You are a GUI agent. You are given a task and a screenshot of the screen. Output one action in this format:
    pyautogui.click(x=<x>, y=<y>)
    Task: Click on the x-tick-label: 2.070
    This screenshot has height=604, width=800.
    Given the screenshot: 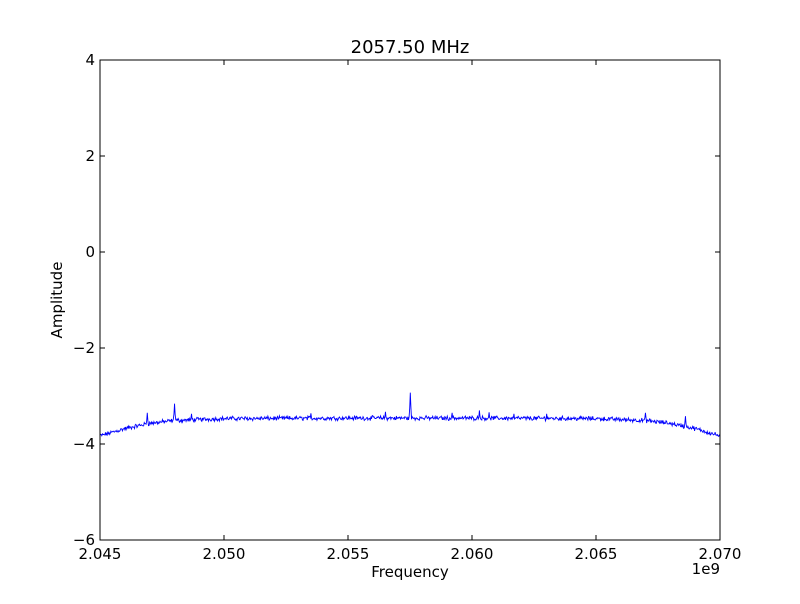 What is the action you would take?
    pyautogui.click(x=720, y=554)
    